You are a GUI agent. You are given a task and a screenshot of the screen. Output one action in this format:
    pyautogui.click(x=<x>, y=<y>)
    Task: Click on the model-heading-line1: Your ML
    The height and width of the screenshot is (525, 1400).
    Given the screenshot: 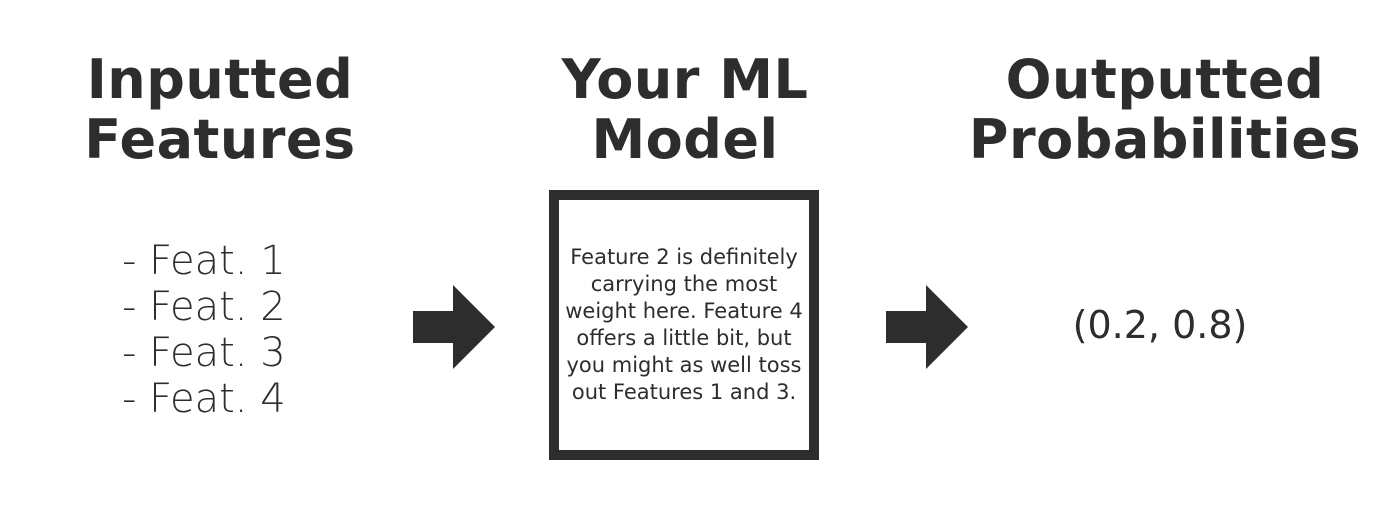 What is the action you would take?
    pyautogui.click(x=685, y=79)
    